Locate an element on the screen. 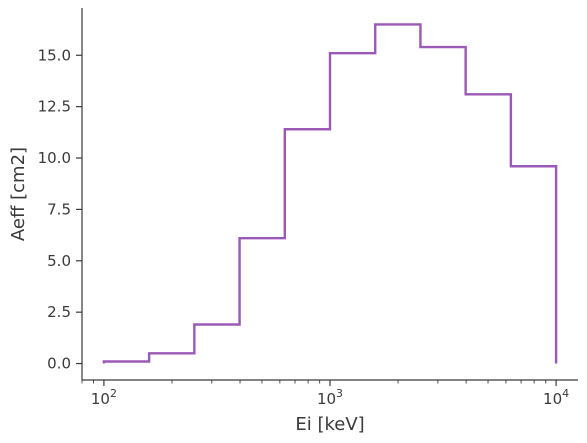  y-tick-label: 12.5 is located at coordinates (54, 107).